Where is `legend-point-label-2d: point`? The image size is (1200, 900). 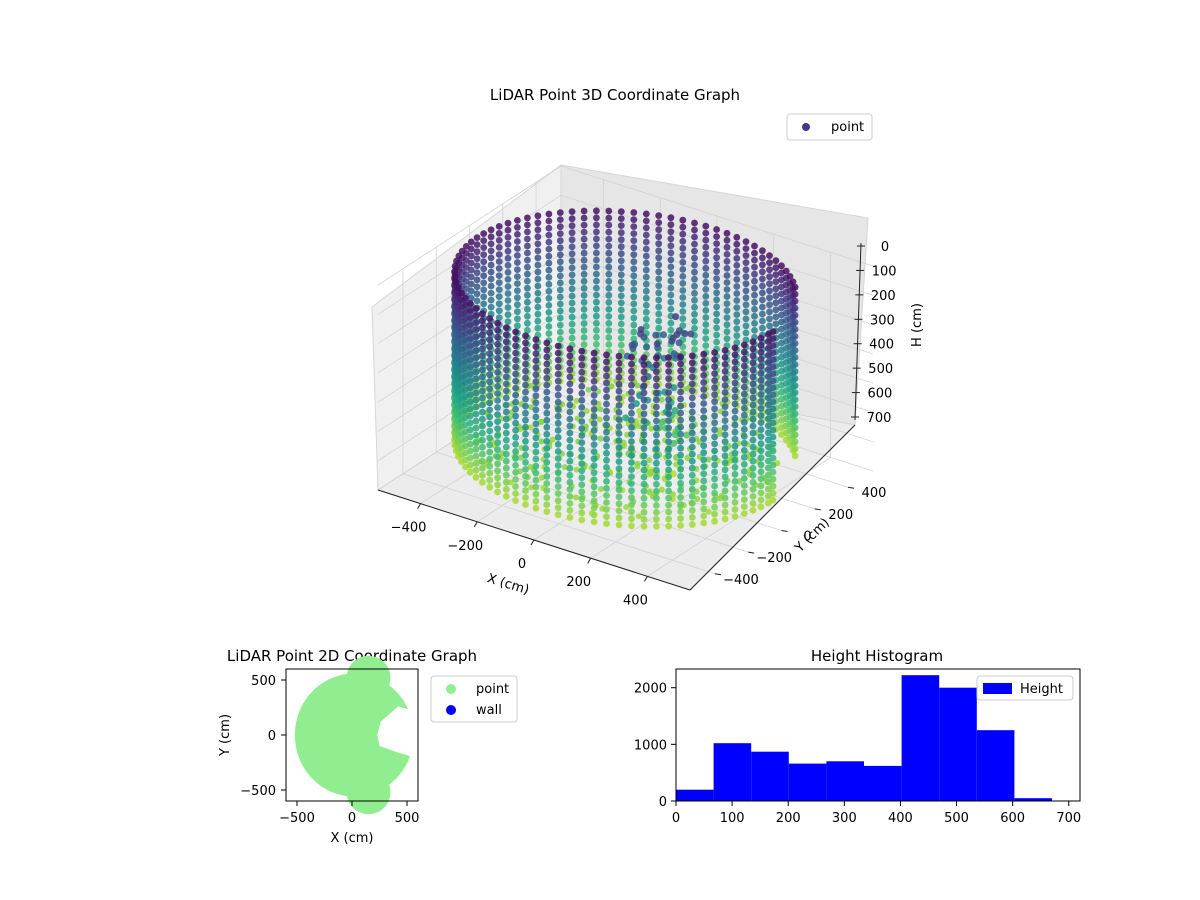 legend-point-label-2d: point is located at coordinates (492, 689).